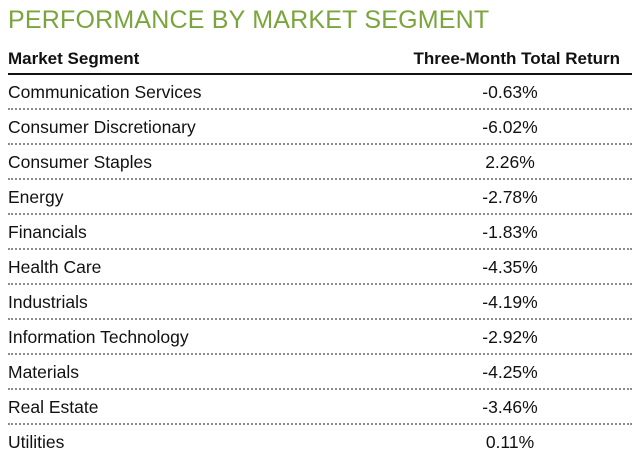  I want to click on segment-name: Consumer Discretionary, so click(102, 127).